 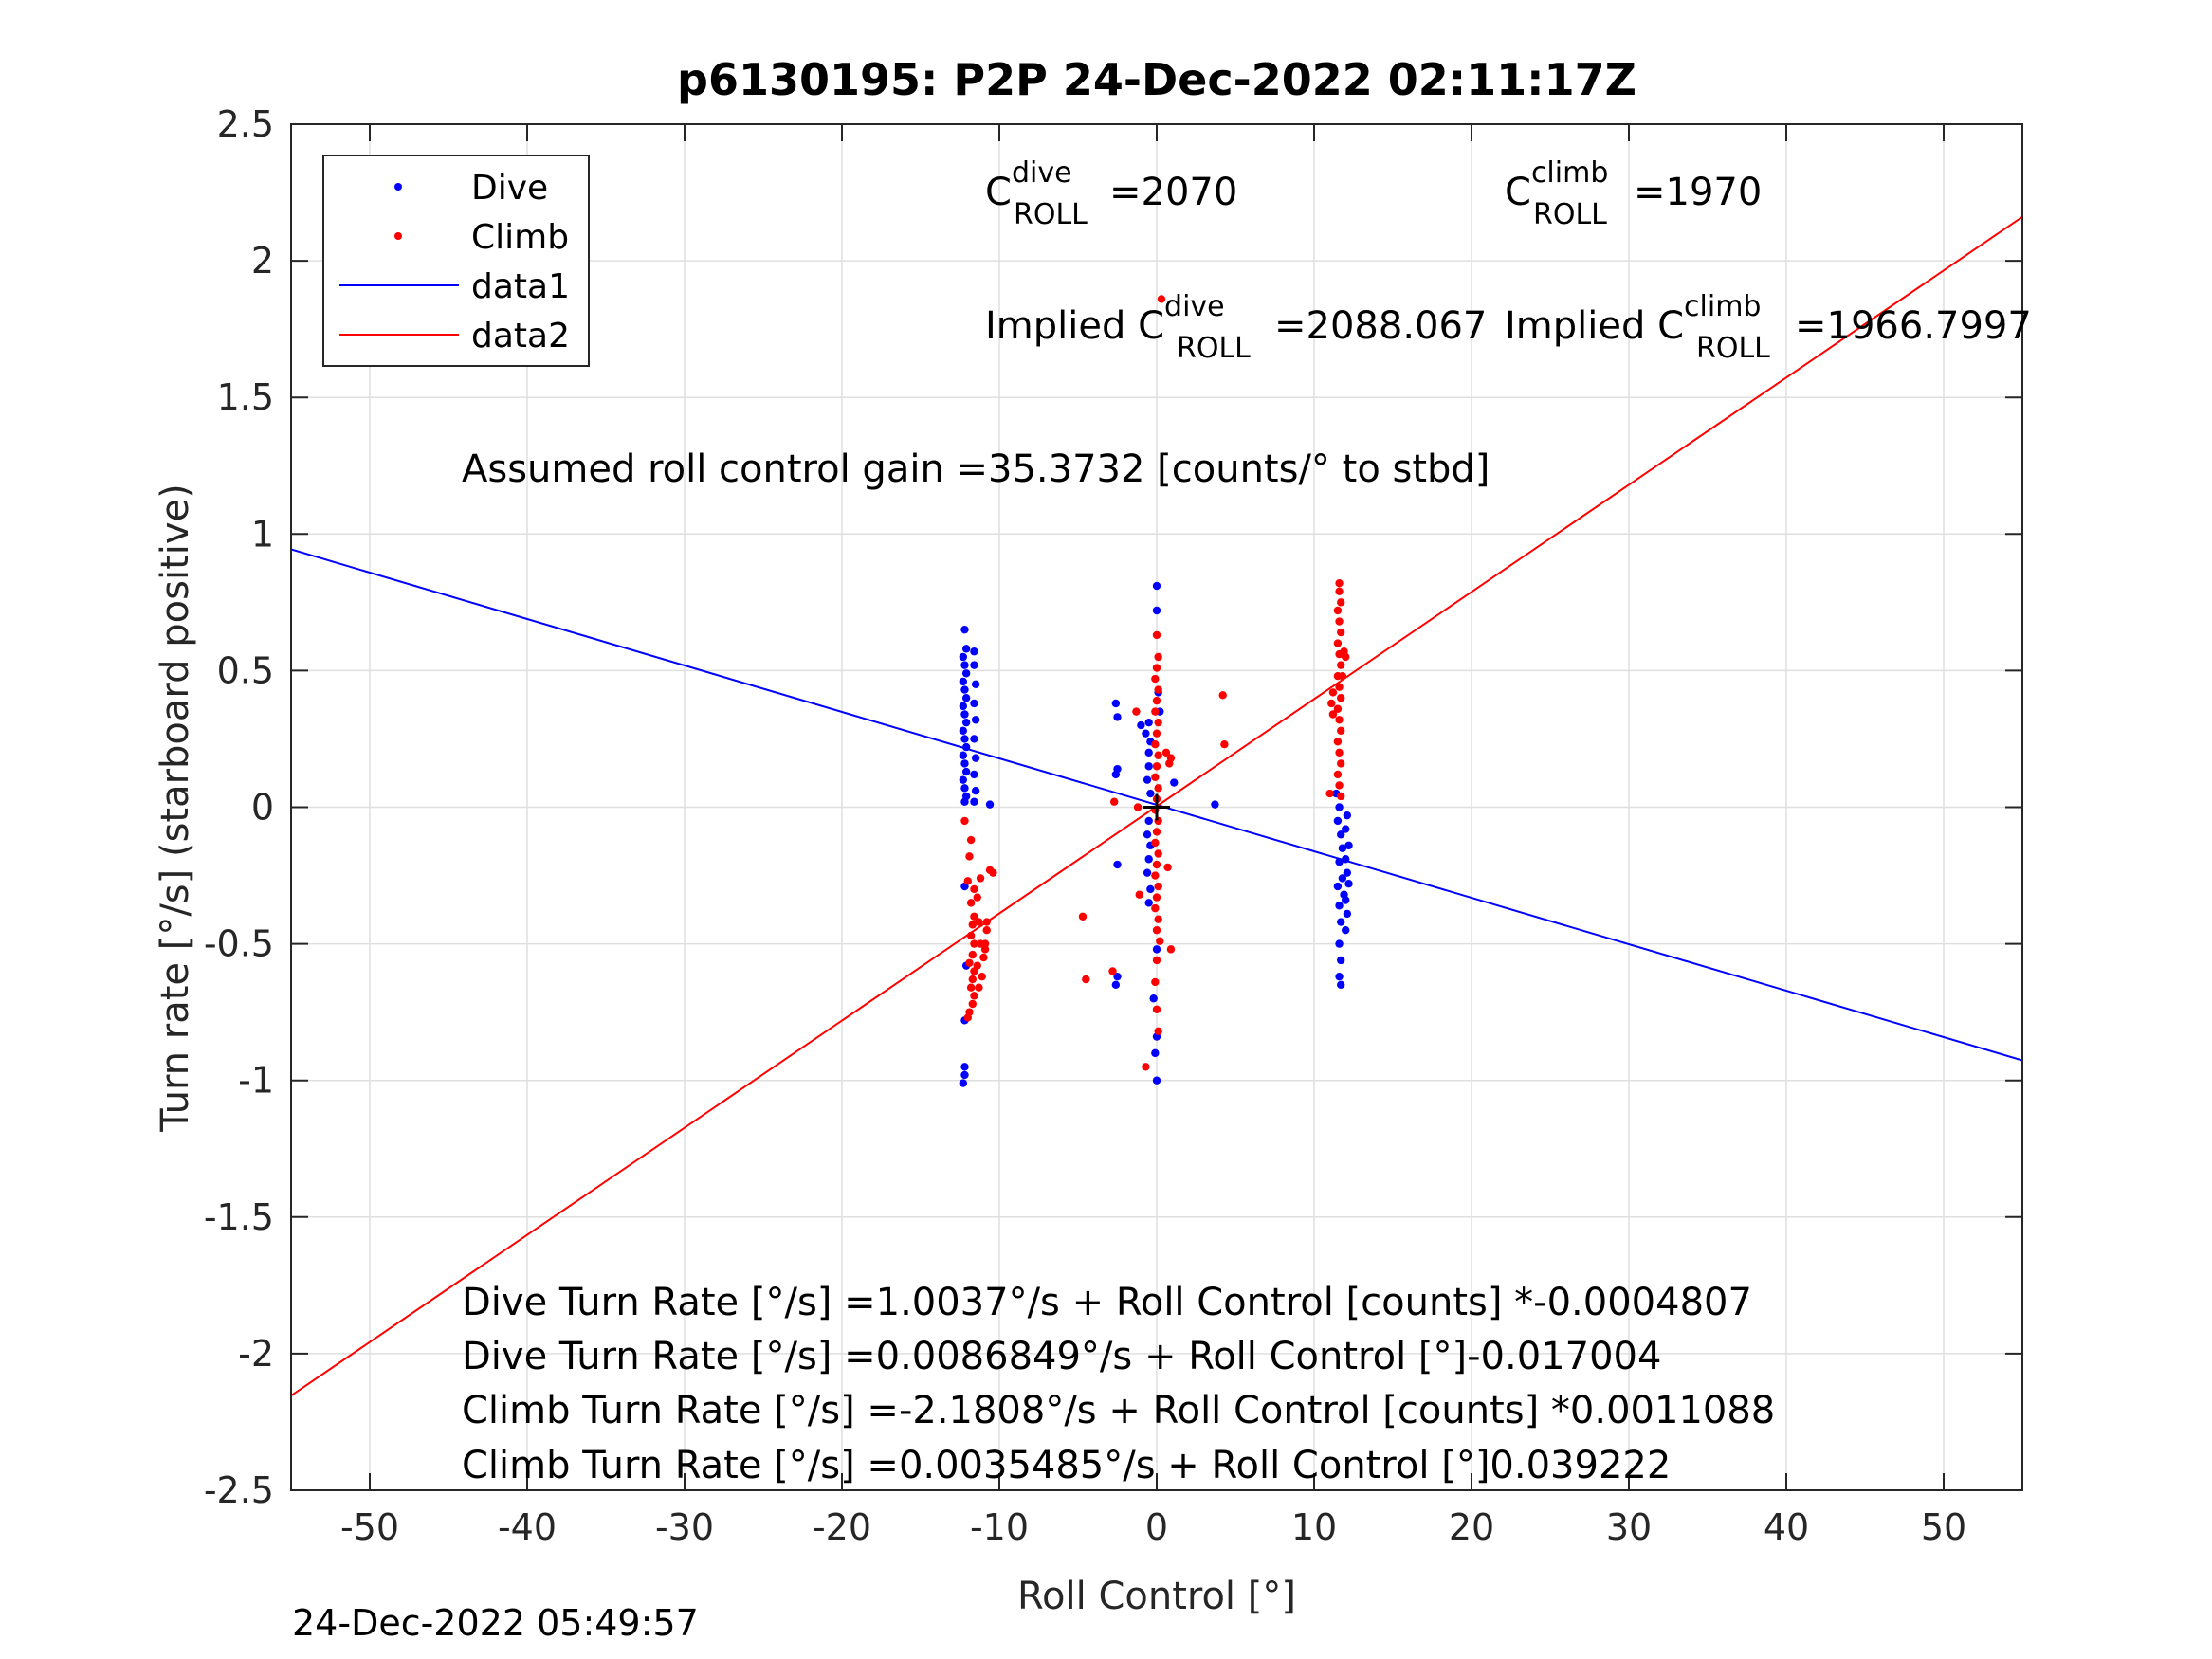 I want to click on y-axis-label: Turn rate [°/s] (starboard positive), so click(x=175, y=808).